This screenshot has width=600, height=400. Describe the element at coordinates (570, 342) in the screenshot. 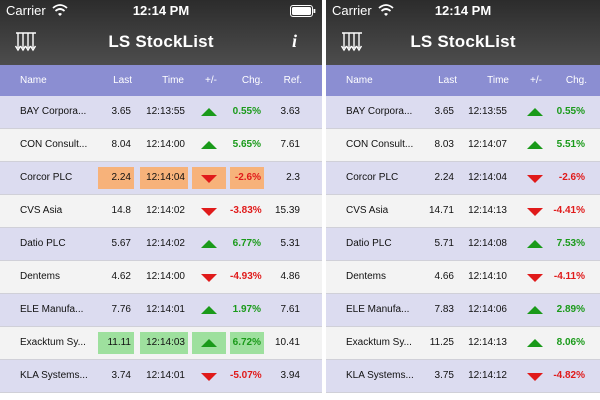

I see `stock-change-percent: 8.06%` at that location.